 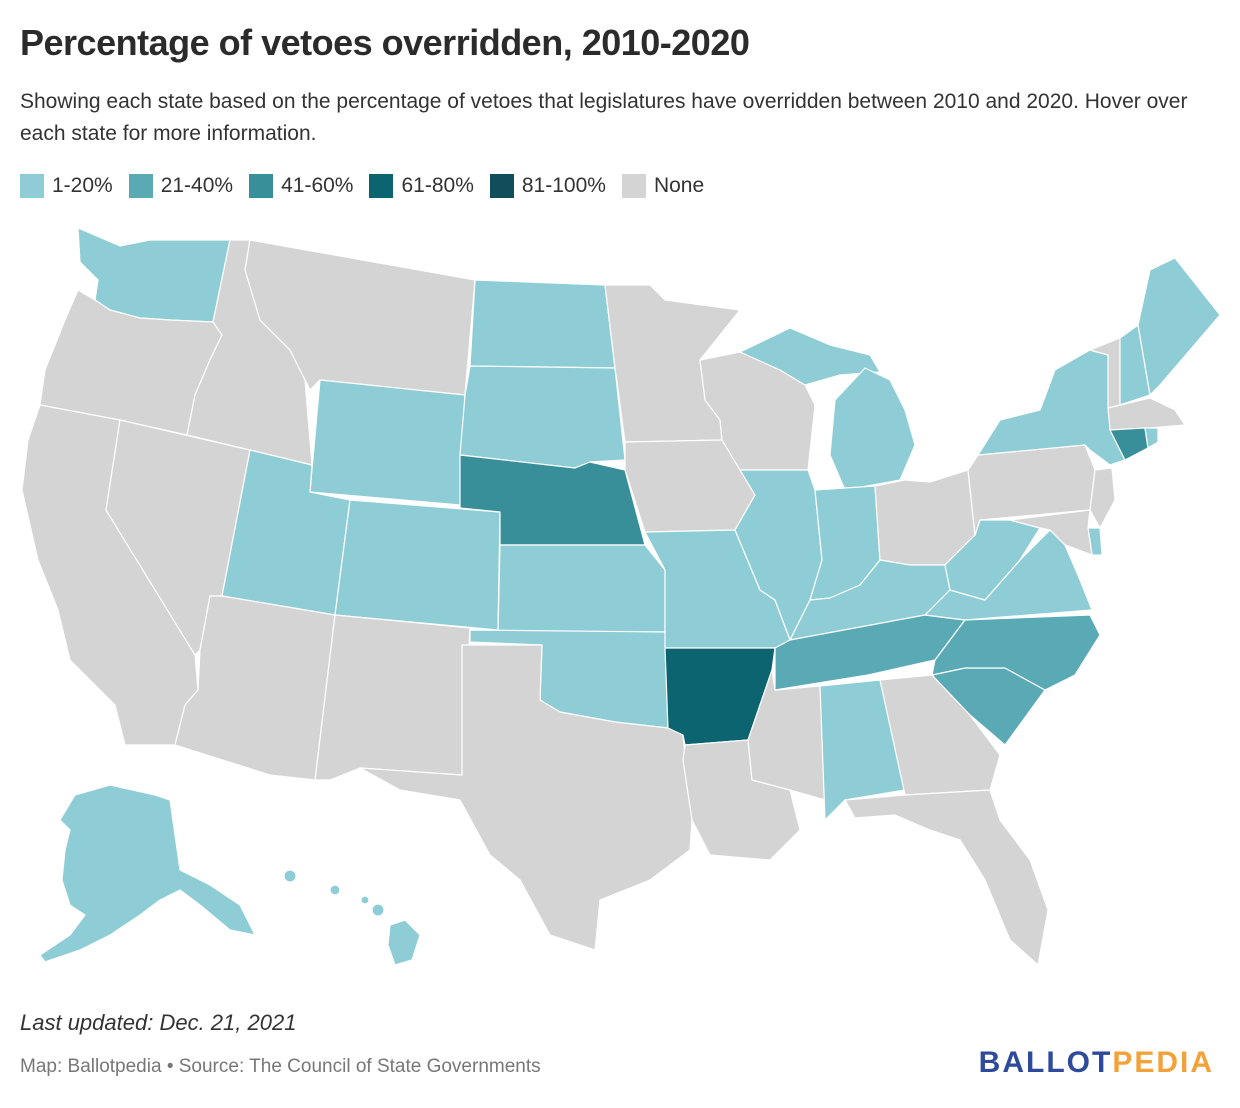 What do you see at coordinates (147, 873) in the screenshot?
I see `state-alaska` at bounding box center [147, 873].